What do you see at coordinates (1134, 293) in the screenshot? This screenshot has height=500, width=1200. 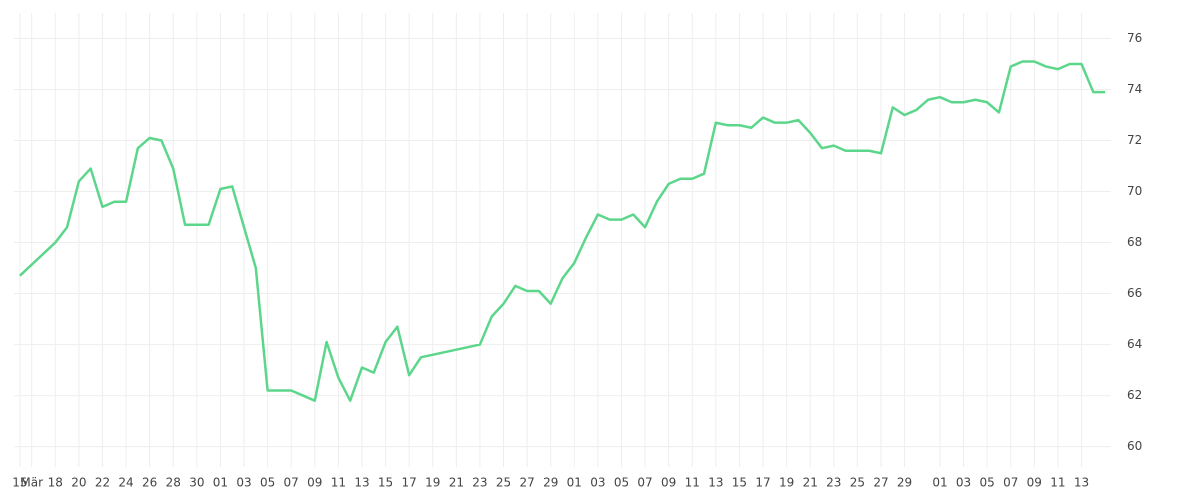 I see `y-tick-label: 66` at bounding box center [1134, 293].